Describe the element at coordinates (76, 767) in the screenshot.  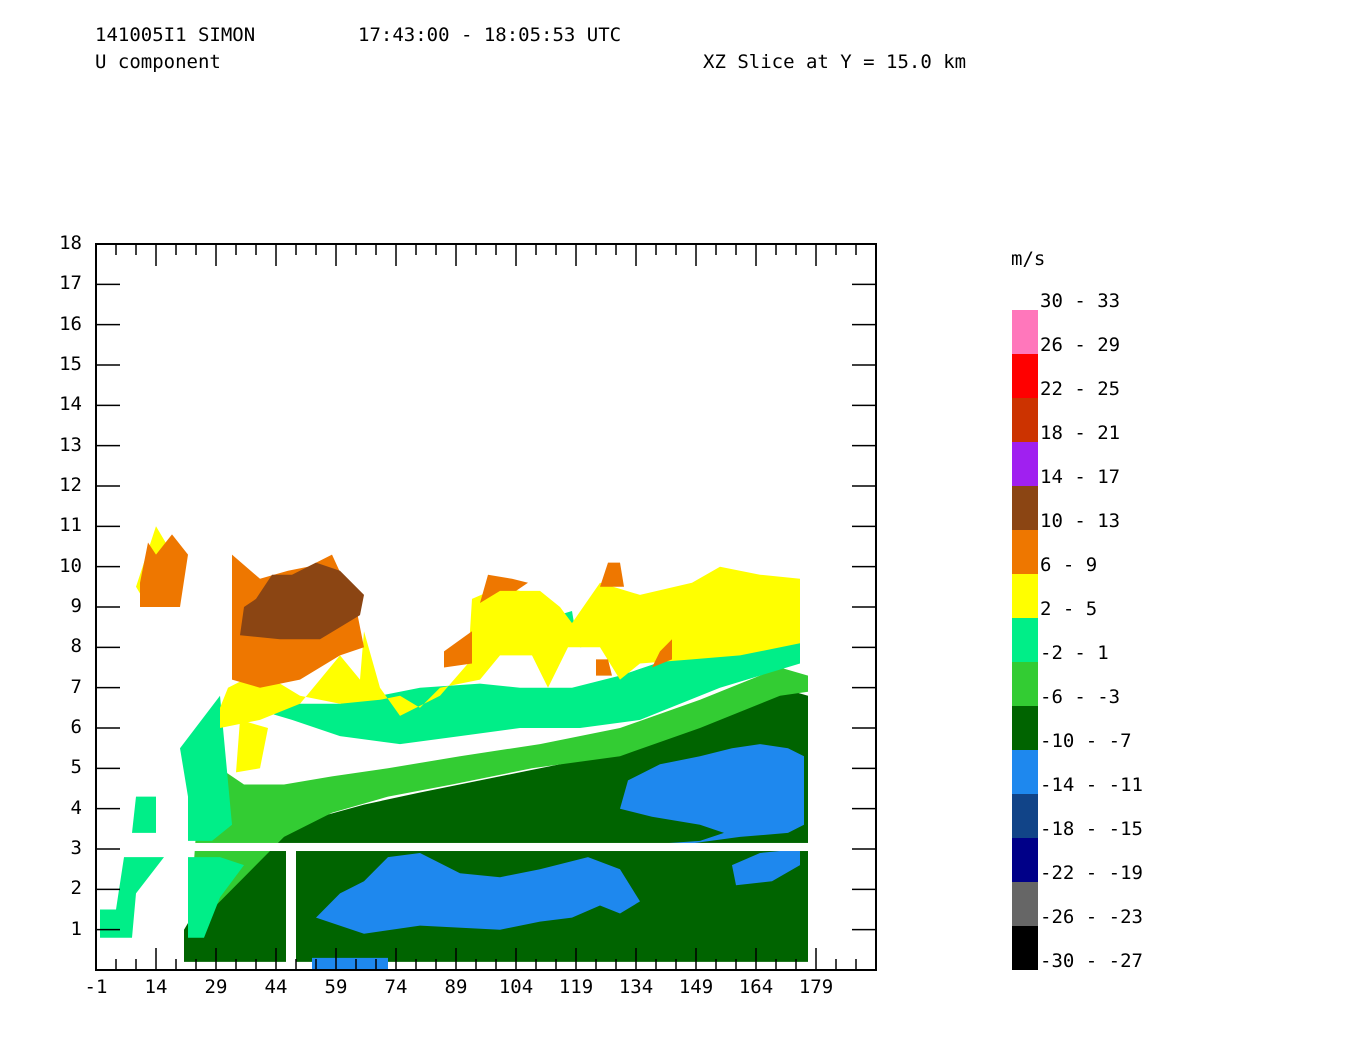
I see `y-tick-label: 5` at that location.